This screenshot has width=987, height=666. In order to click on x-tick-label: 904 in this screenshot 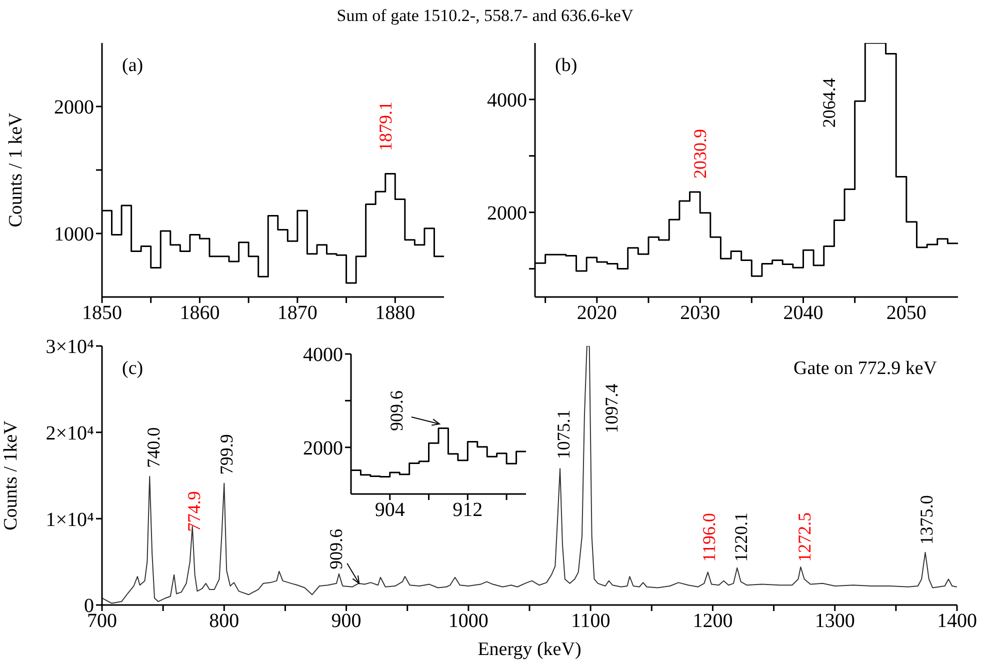, I will do `click(389, 510)`.